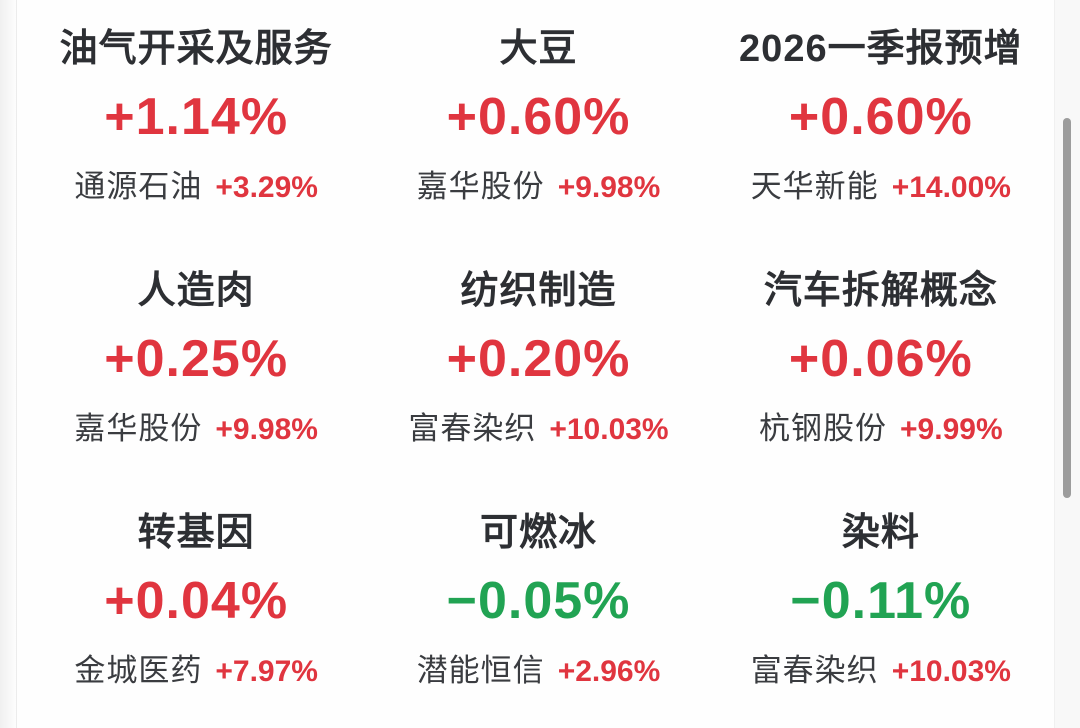 The image size is (1080, 728). I want to click on sector-change: −0.11%, so click(881, 601).